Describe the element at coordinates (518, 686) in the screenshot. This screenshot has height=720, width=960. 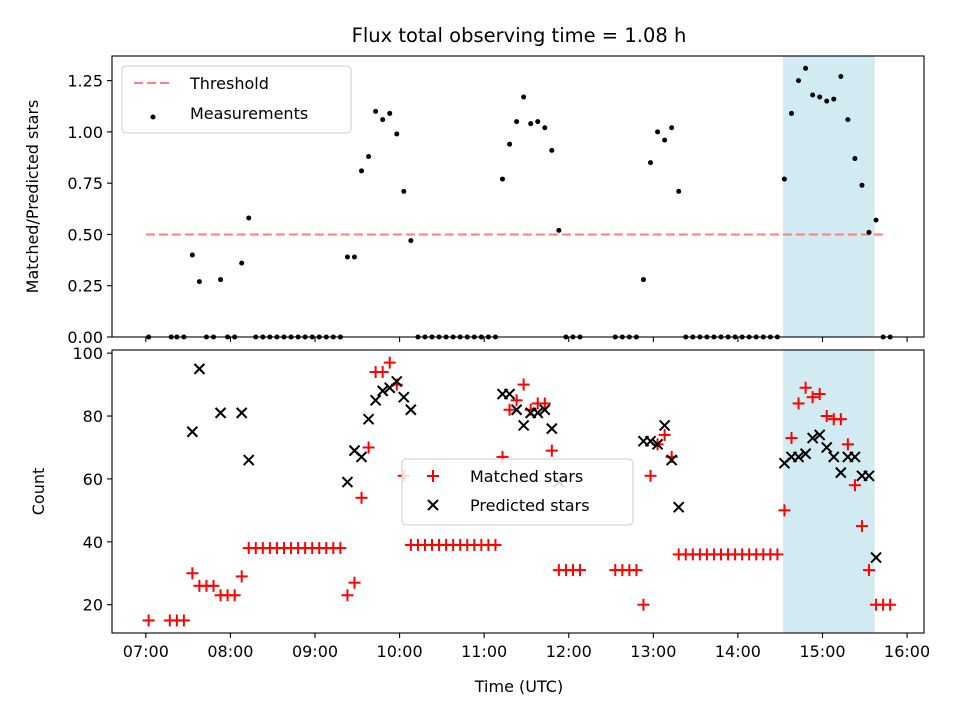
I see `x-axis-label: Time (UTC)` at that location.